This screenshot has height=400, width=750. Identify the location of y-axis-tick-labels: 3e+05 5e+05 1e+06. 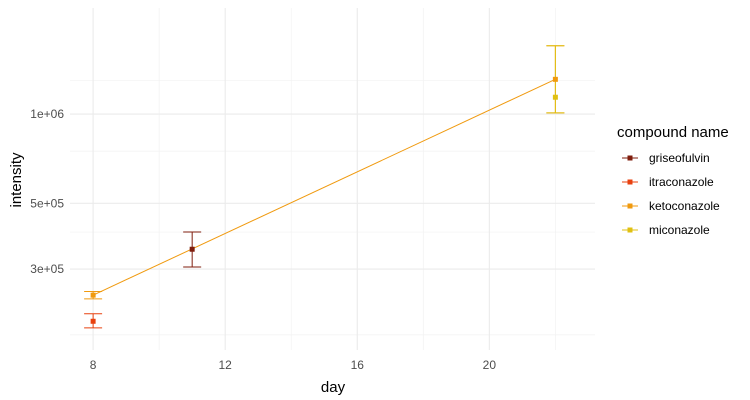
(47, 191).